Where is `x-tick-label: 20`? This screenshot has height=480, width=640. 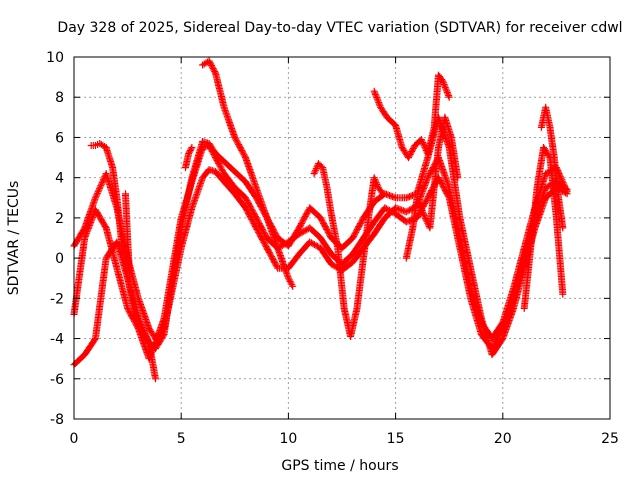 x-tick-label: 20 is located at coordinates (503, 439).